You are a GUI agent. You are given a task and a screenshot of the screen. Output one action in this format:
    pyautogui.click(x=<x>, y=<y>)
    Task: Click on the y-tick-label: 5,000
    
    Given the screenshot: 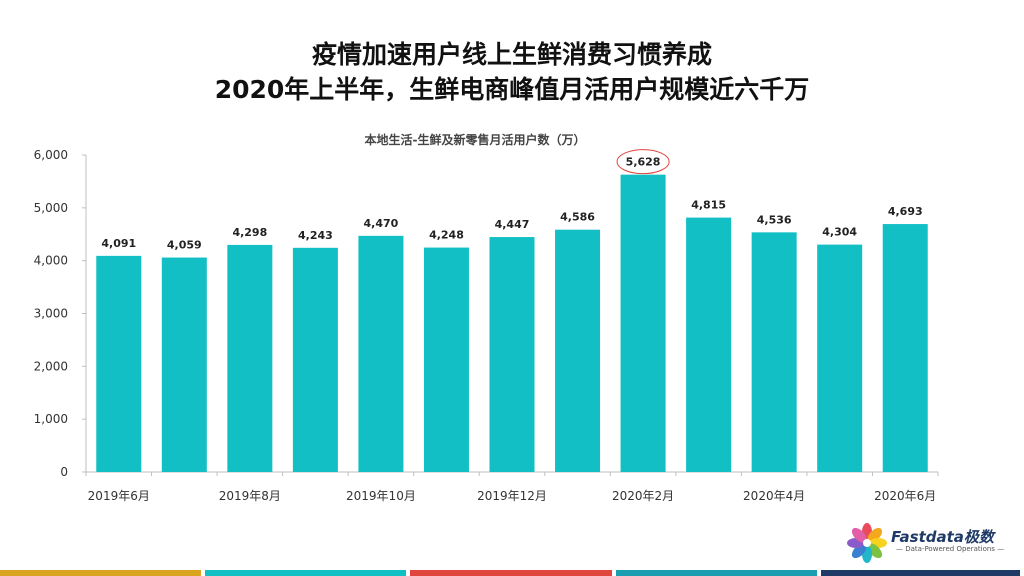 What is the action you would take?
    pyautogui.click(x=51, y=208)
    